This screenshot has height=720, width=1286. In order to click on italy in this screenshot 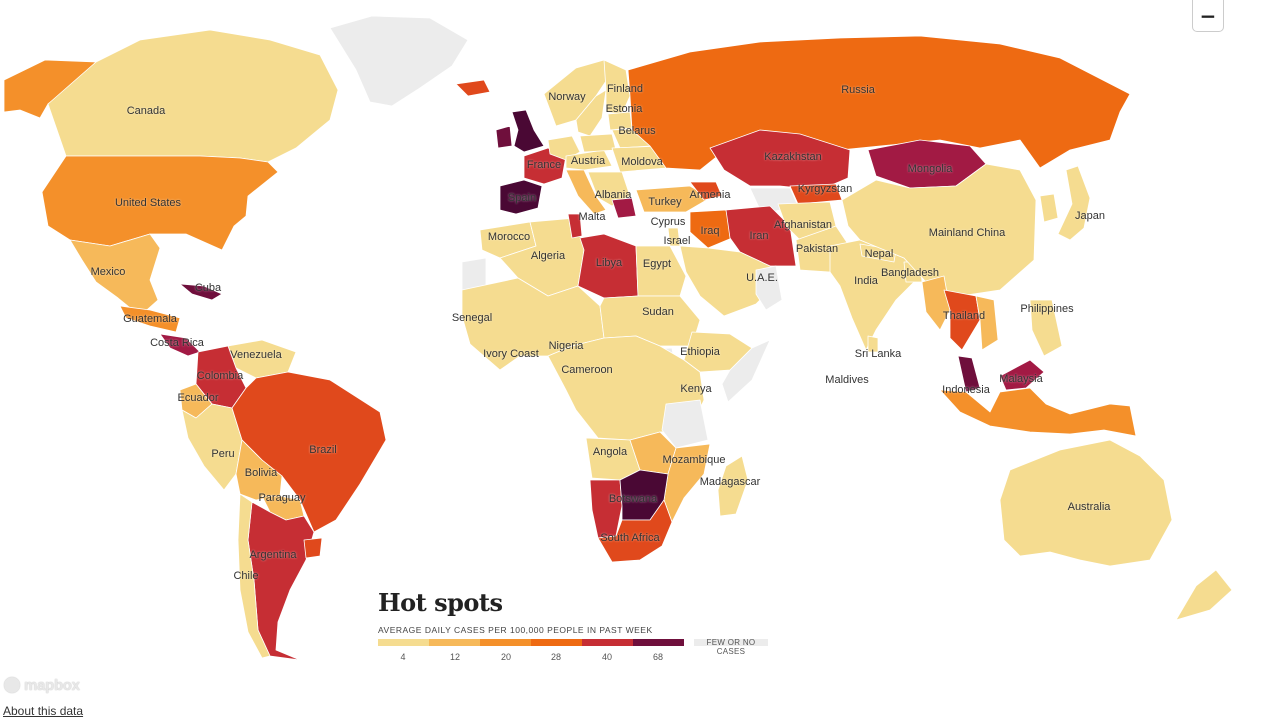, I will do `click(586, 192)`.